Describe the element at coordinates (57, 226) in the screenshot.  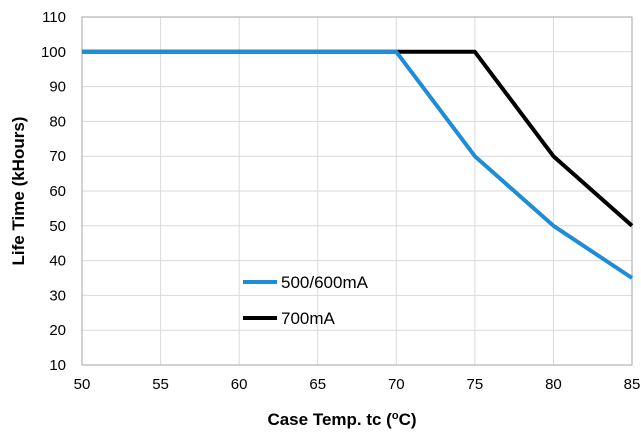
I see `y-tick-label: 50` at that location.